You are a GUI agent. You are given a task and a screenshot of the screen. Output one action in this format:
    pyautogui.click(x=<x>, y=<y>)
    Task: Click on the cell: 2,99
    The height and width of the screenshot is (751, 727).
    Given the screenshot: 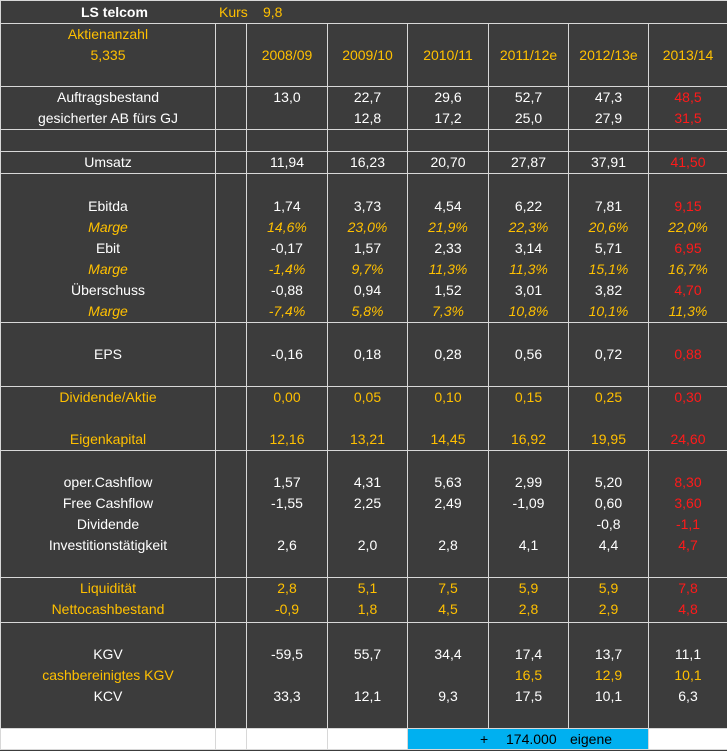 What is the action you would take?
    pyautogui.click(x=528, y=482)
    